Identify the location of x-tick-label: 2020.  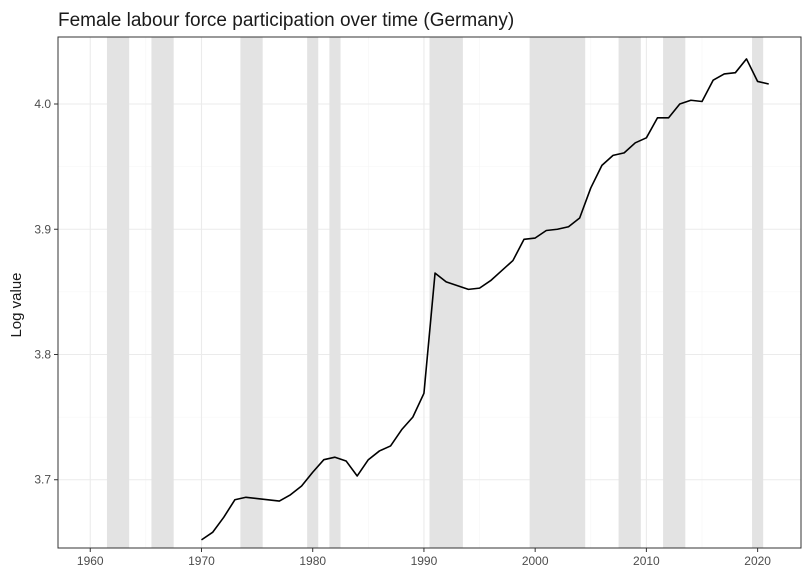
(757, 561).